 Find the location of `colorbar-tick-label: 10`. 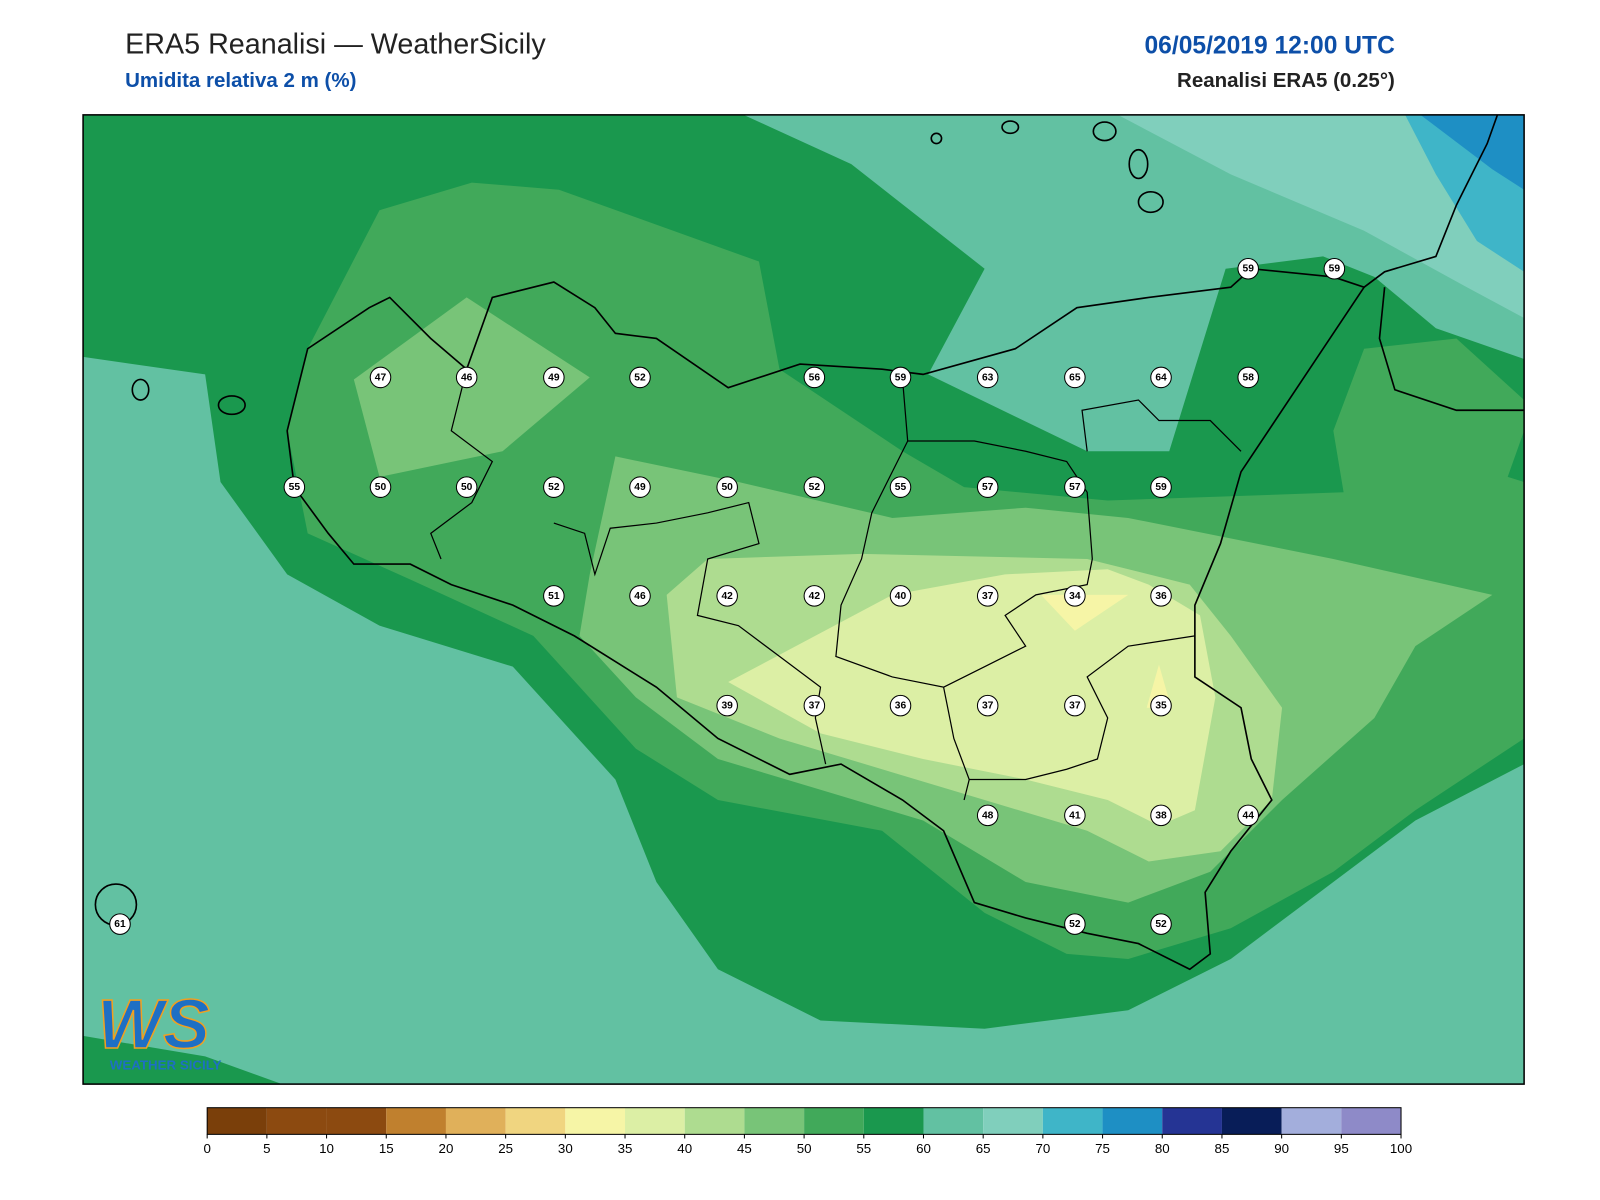

colorbar-tick-label: 10 is located at coordinates (326, 1148).